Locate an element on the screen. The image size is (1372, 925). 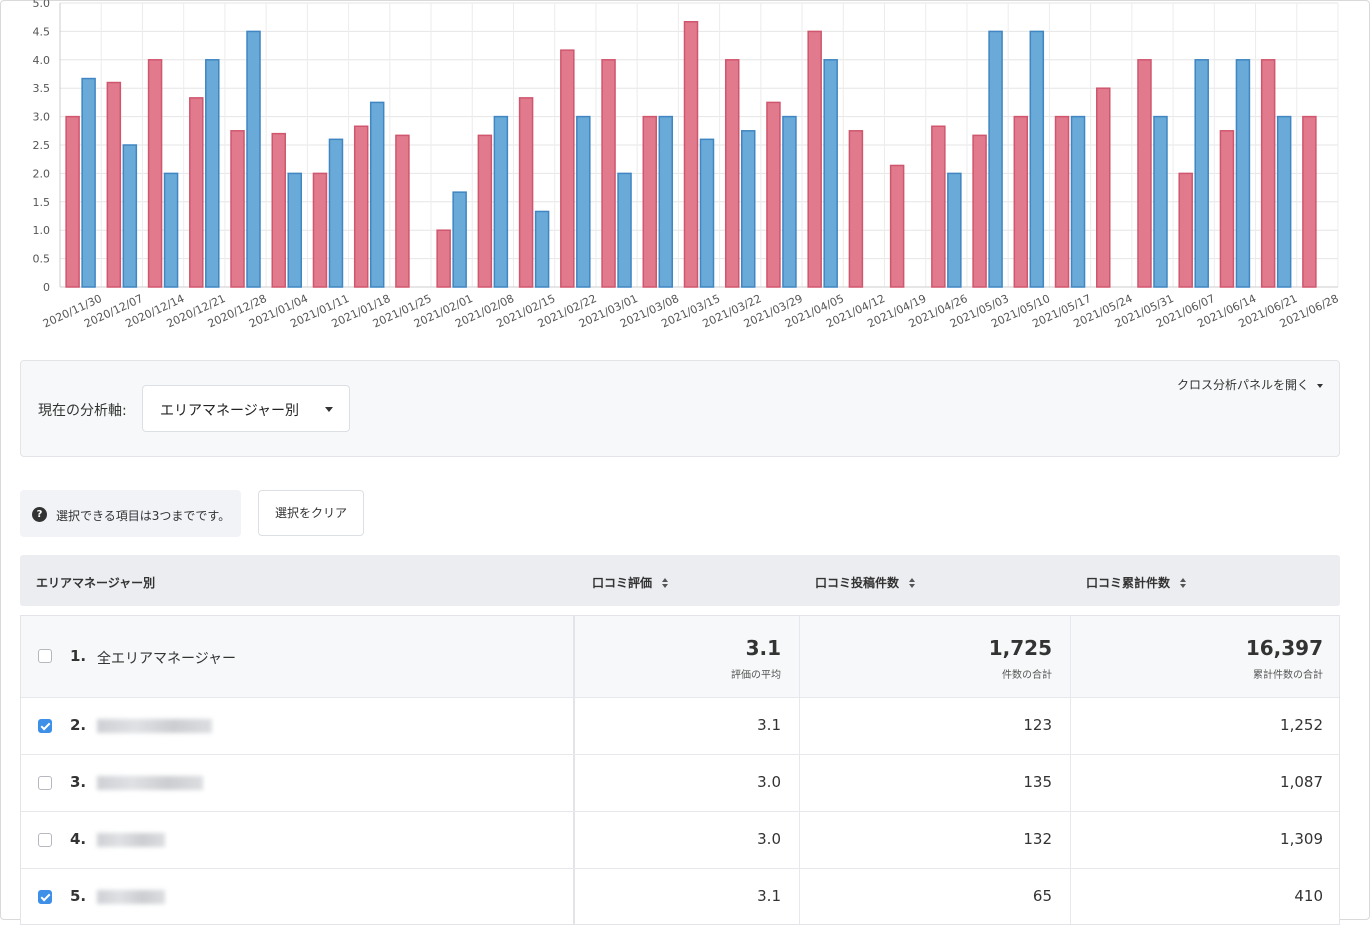
rating-average-label: 評価の平均 is located at coordinates (756, 675).